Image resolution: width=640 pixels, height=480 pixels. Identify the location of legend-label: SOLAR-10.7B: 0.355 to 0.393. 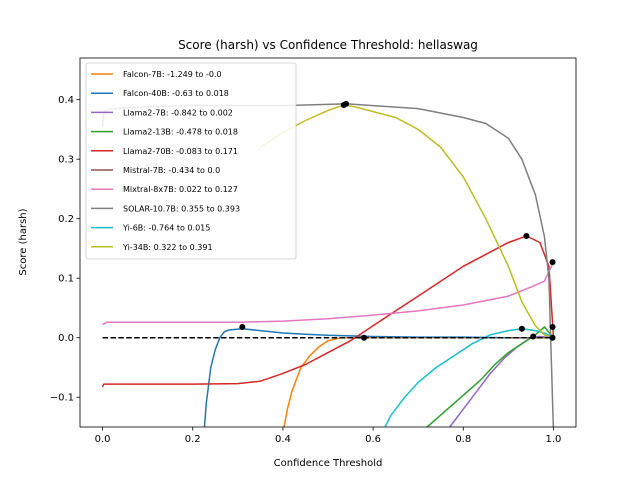
(181, 208).